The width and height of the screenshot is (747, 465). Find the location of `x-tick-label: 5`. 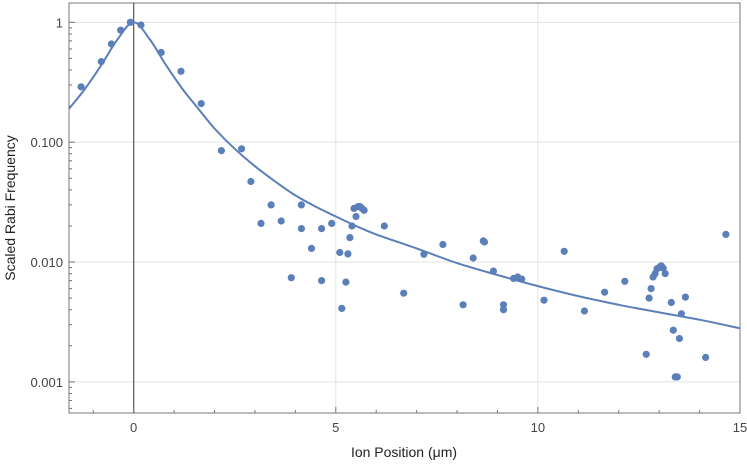

x-tick-label: 5 is located at coordinates (335, 427).